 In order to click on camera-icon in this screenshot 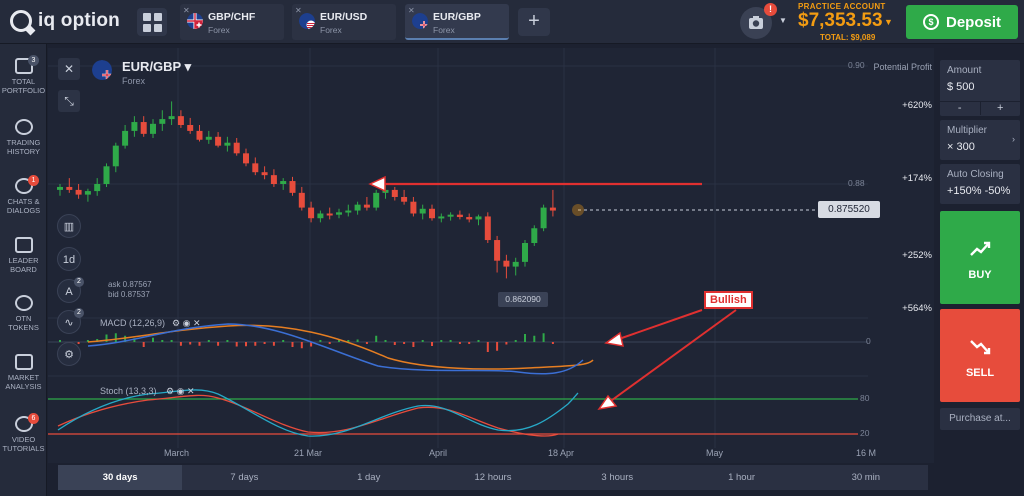, I will do `click(756, 22)`.